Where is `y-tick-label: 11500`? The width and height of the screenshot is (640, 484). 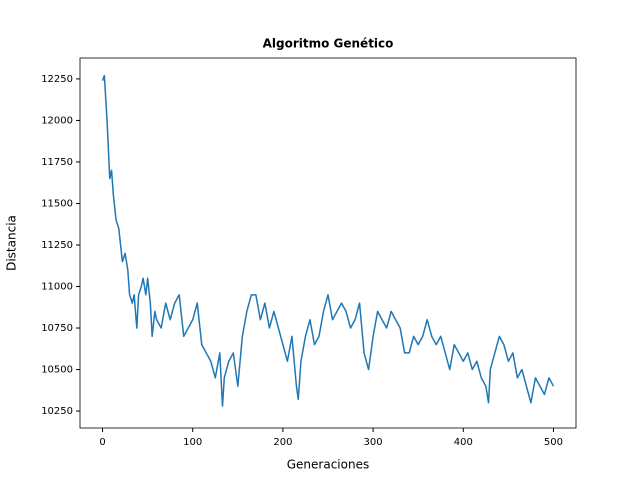
y-tick-label: 11500 is located at coordinates (57, 203).